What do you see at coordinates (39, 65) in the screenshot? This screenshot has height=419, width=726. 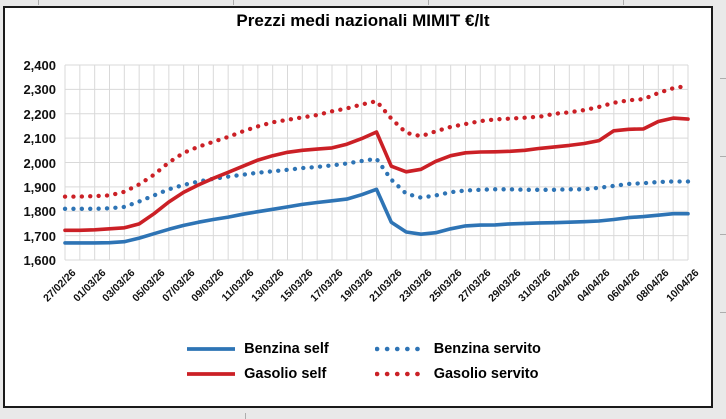 I see `y-tick-label: 2,400` at bounding box center [39, 65].